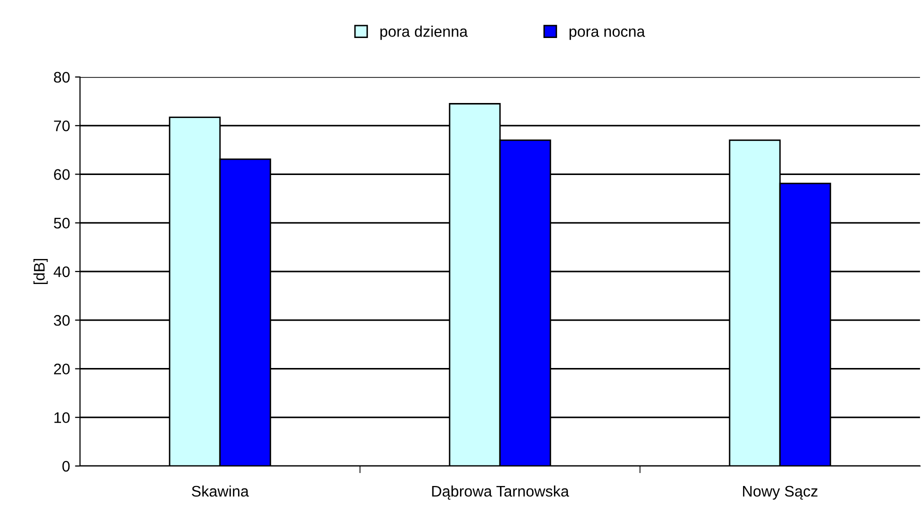 The image size is (921, 509). What do you see at coordinates (780, 493) in the screenshot?
I see `x-tick-label: Nowy Sącz` at bounding box center [780, 493].